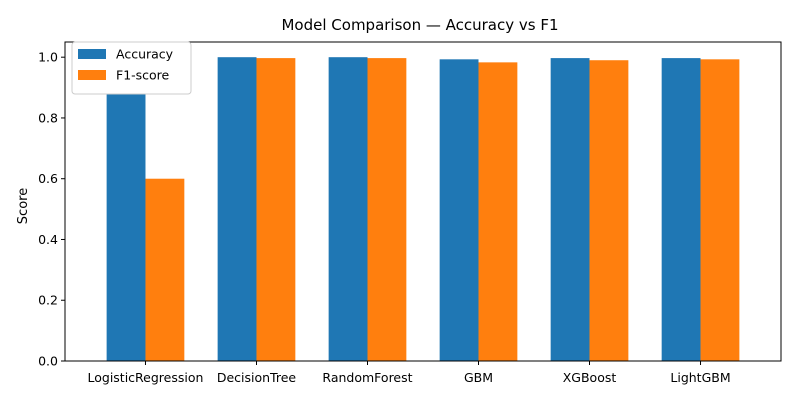 This screenshot has height=400, width=800. Describe the element at coordinates (459, 210) in the screenshot. I see `bar-accuracy-gbm` at that location.